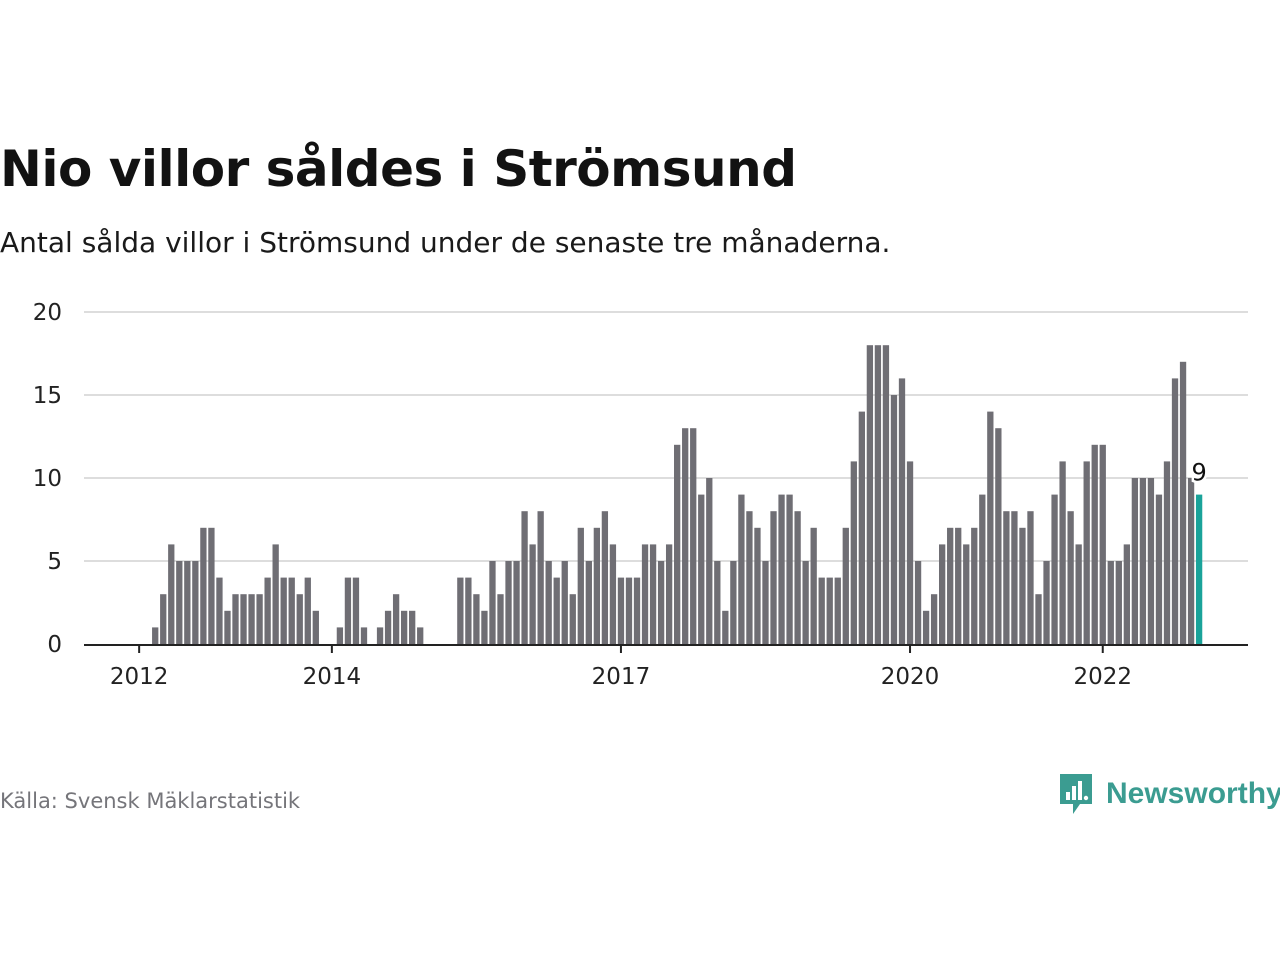  What do you see at coordinates (621, 677) in the screenshot?
I see `x-tick-label: 2017` at bounding box center [621, 677].